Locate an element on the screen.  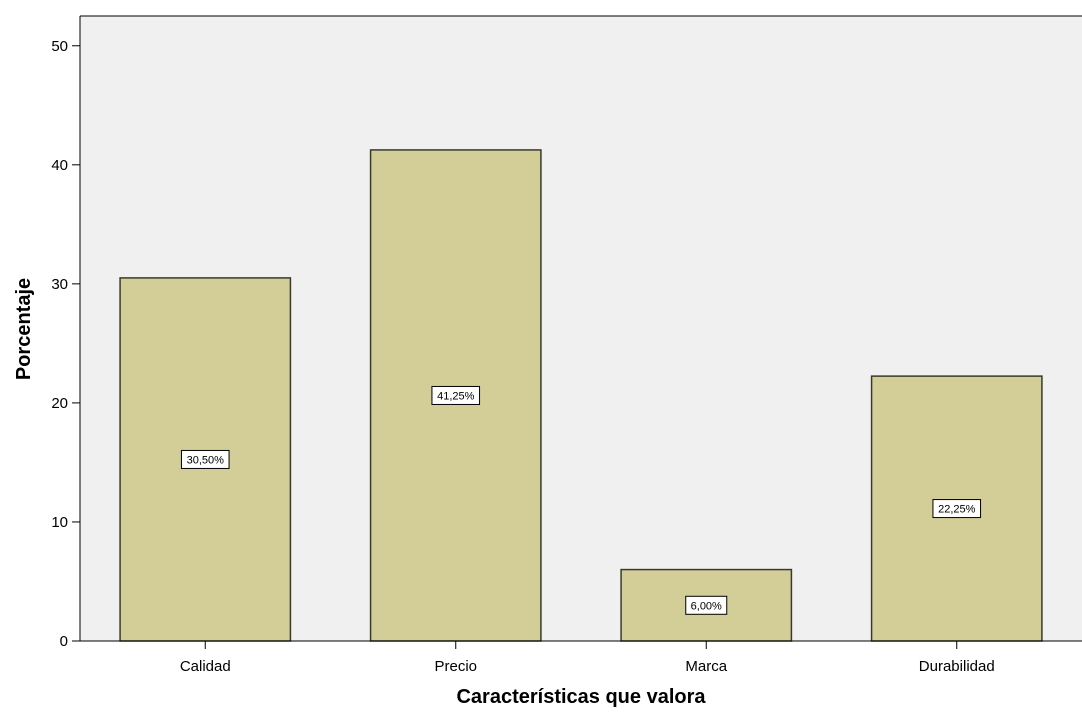
data-label: 30,50% is located at coordinates (205, 459).